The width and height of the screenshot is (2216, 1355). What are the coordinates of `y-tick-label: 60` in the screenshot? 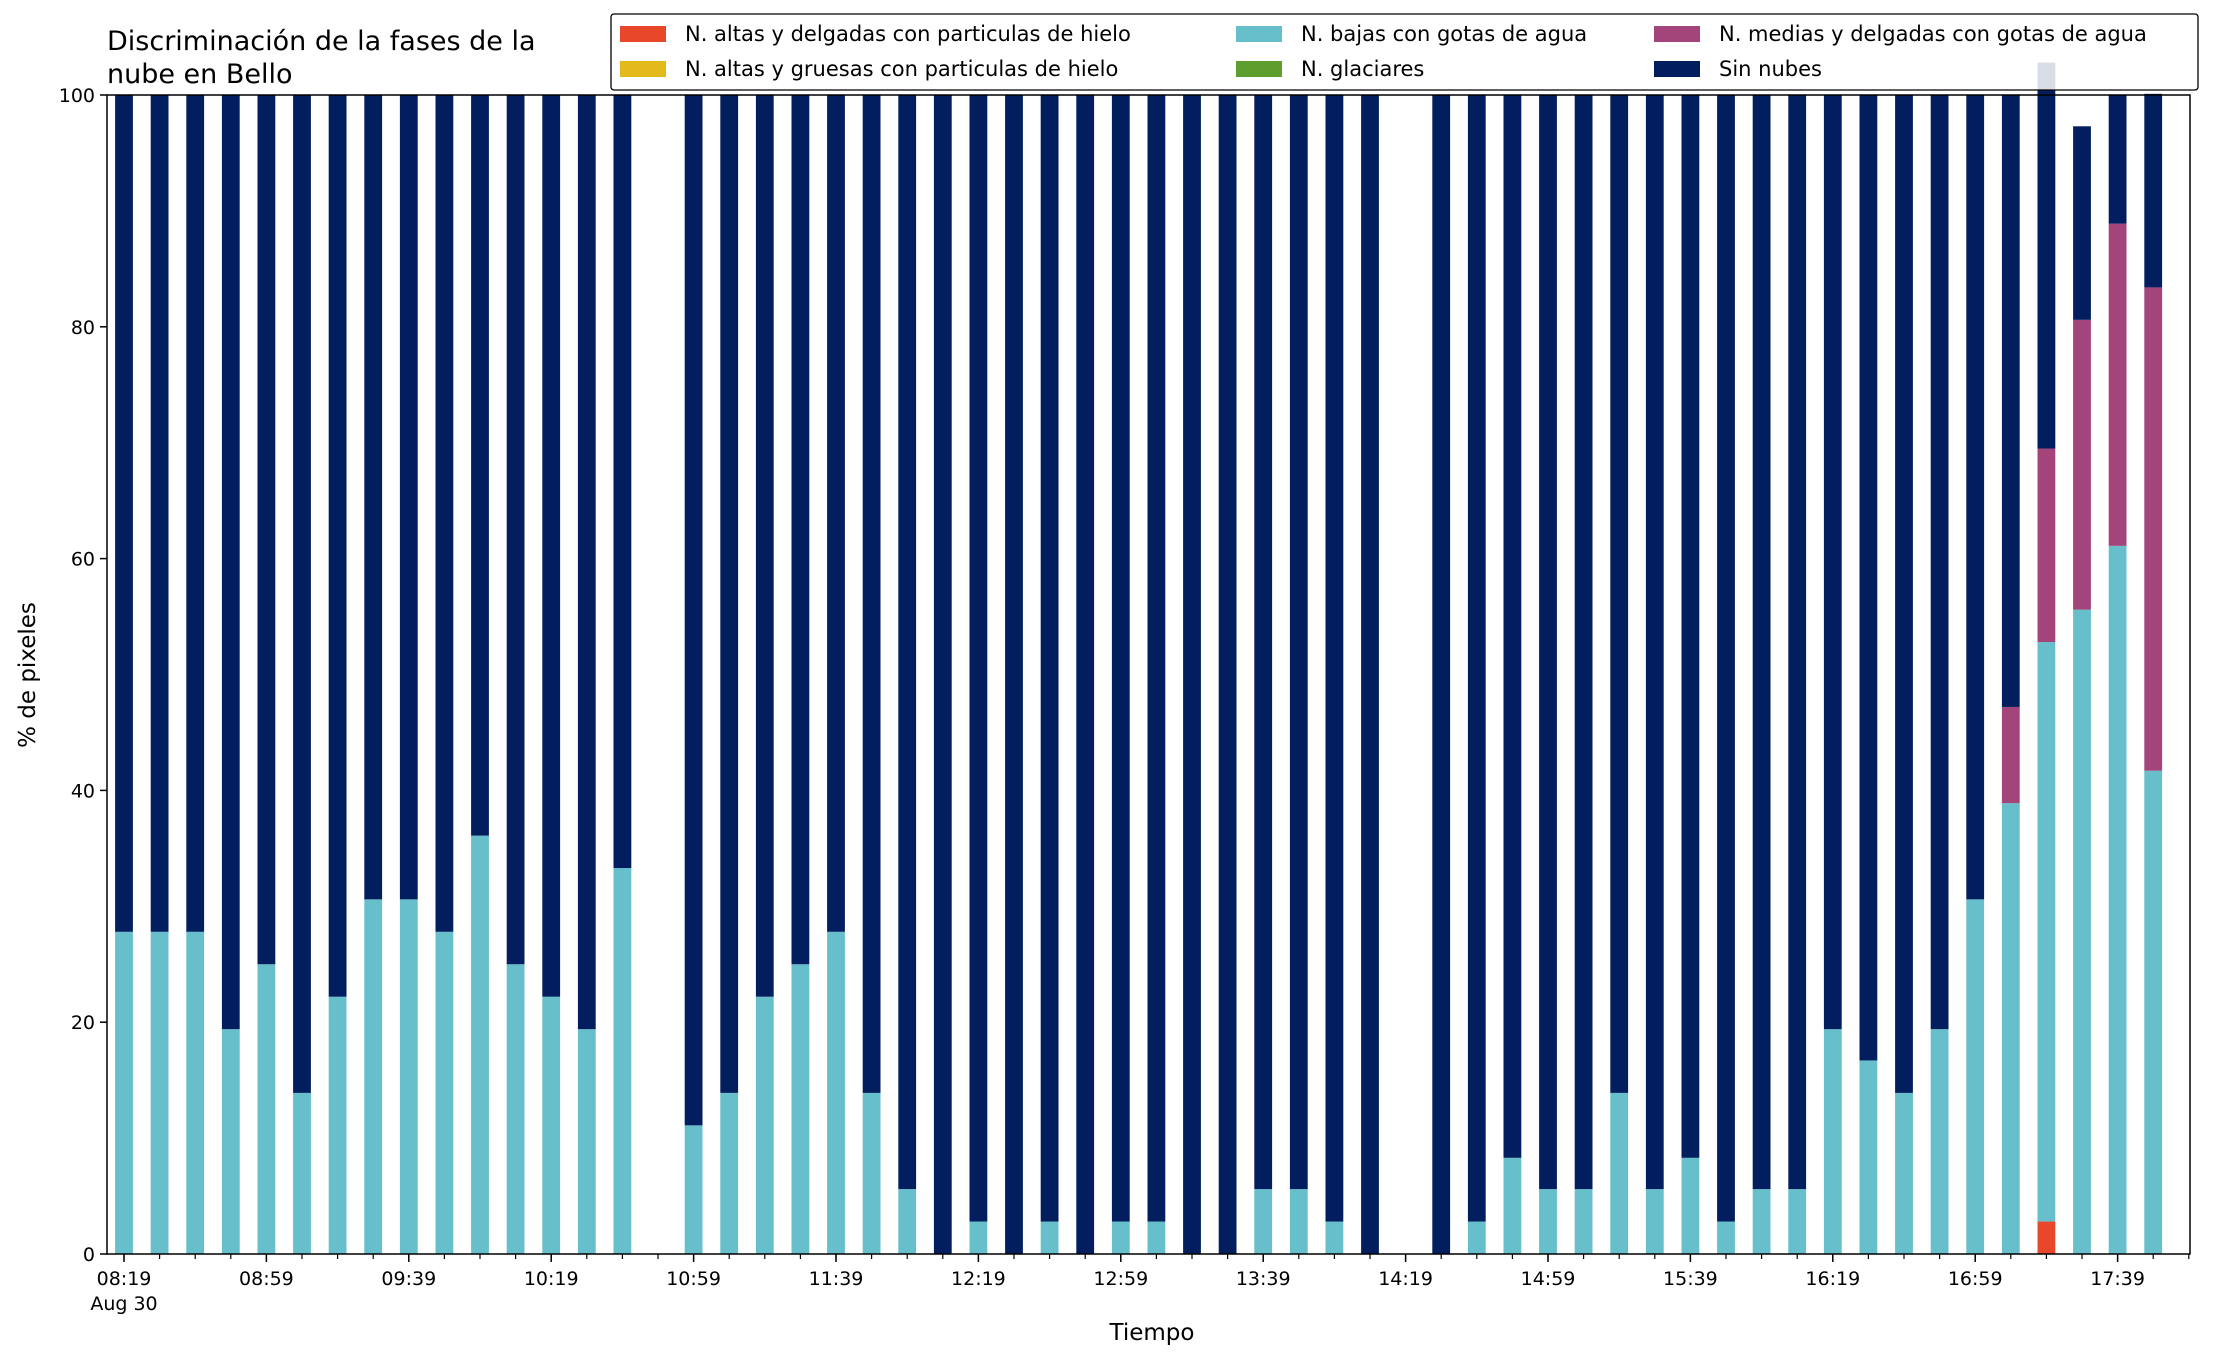 It's located at (83, 560).